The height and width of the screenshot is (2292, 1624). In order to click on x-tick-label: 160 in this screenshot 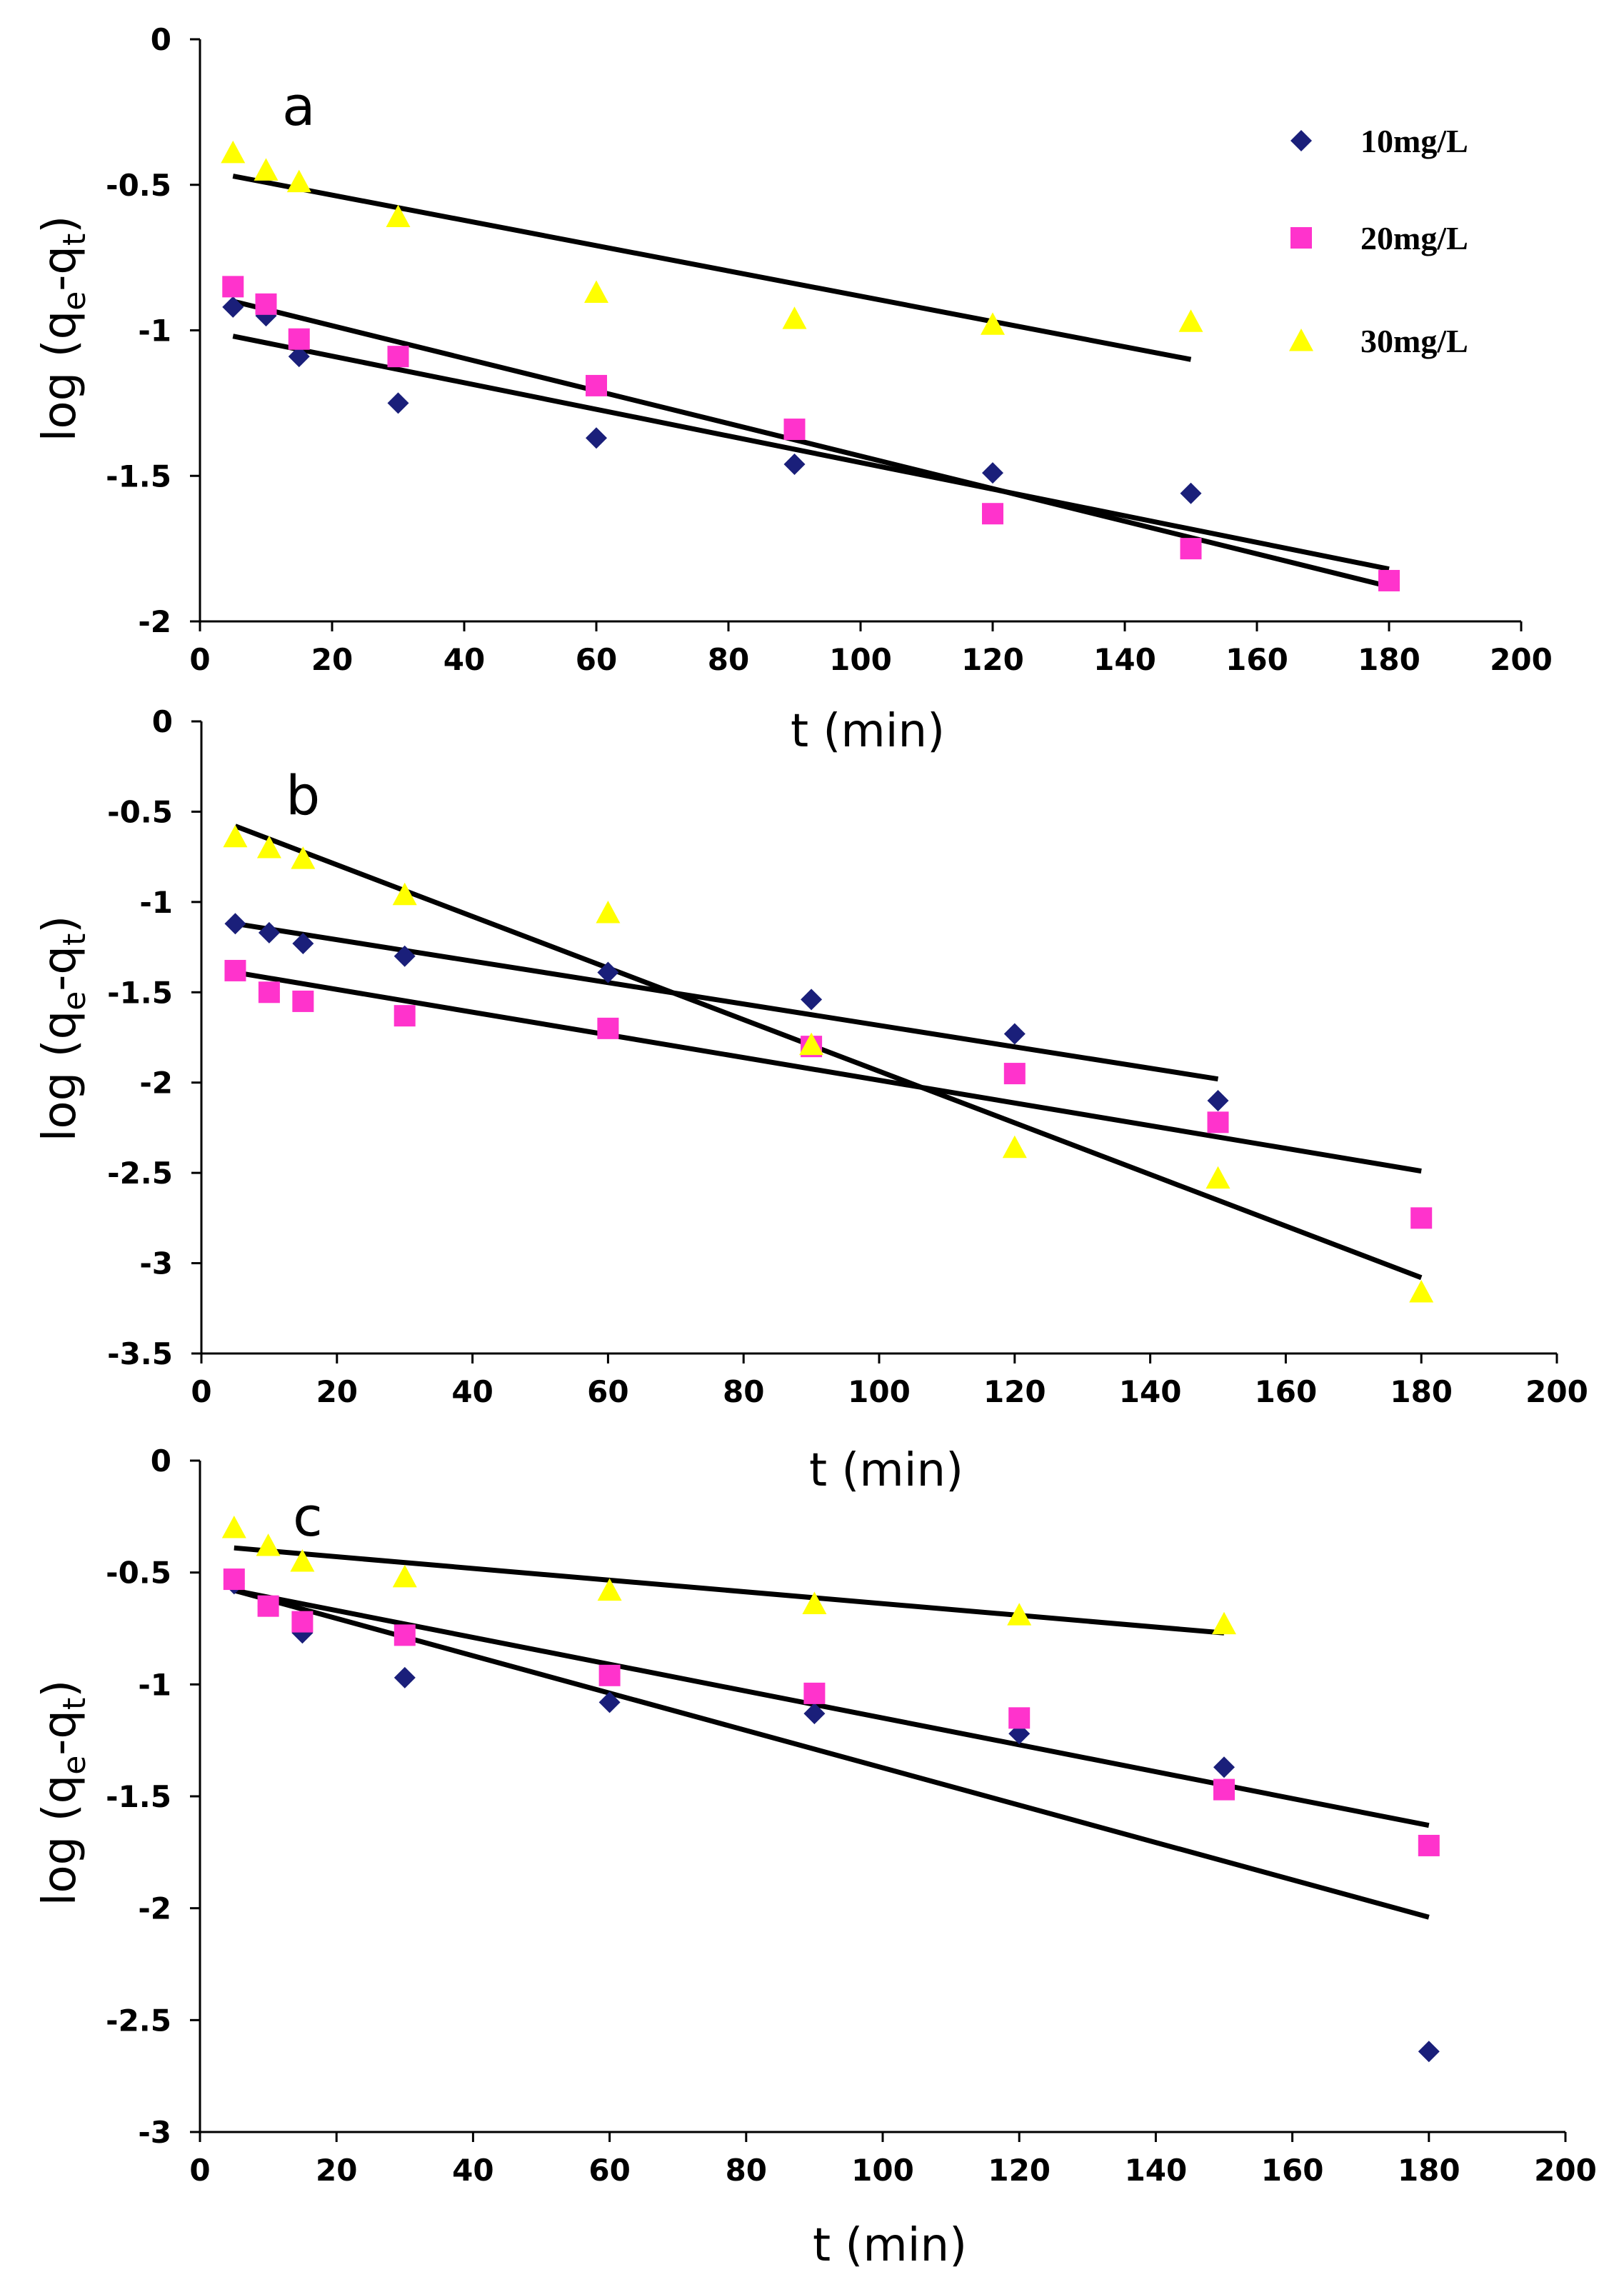, I will do `click(1286, 1391)`.